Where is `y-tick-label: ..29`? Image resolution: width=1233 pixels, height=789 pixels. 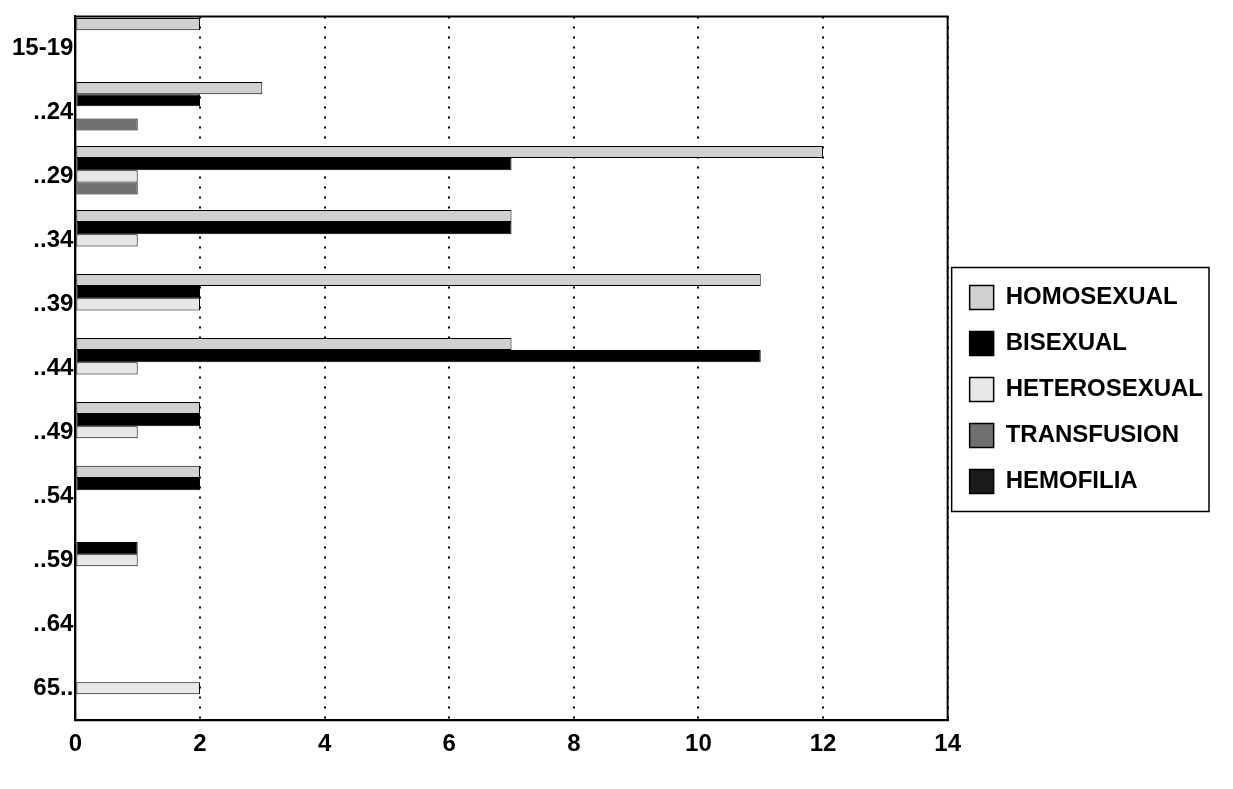
y-tick-label: ..29 is located at coordinates (53, 174).